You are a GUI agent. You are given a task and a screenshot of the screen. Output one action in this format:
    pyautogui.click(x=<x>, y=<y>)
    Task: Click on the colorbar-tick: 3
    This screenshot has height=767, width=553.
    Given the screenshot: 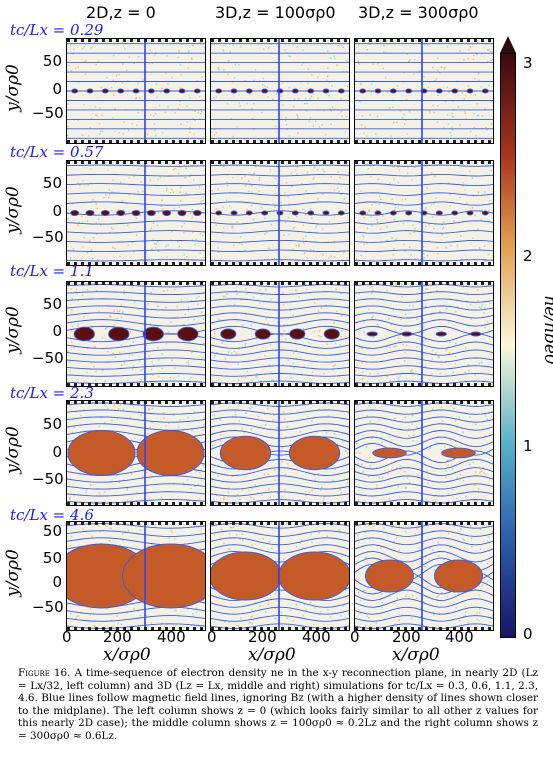 What is the action you would take?
    pyautogui.click(x=528, y=63)
    